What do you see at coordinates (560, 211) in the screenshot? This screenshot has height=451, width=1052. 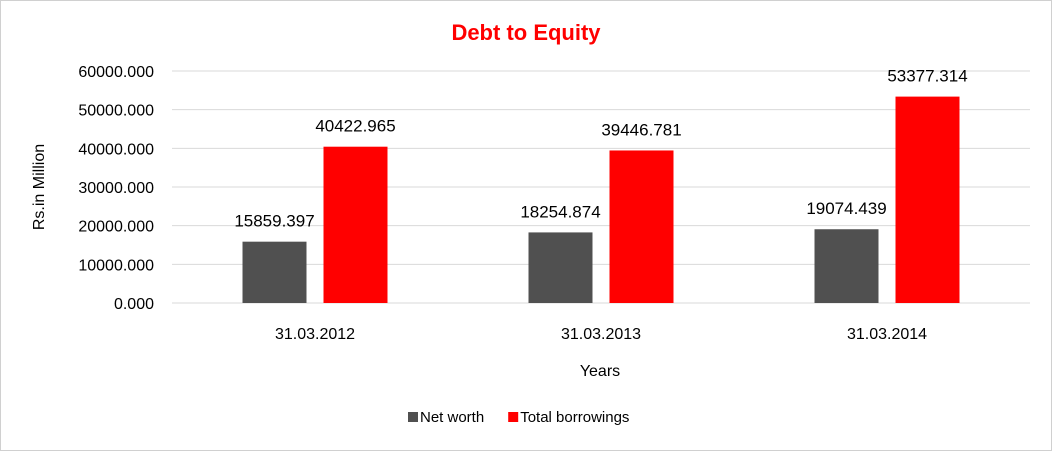 I see `data-label: 18254.874` at bounding box center [560, 211].